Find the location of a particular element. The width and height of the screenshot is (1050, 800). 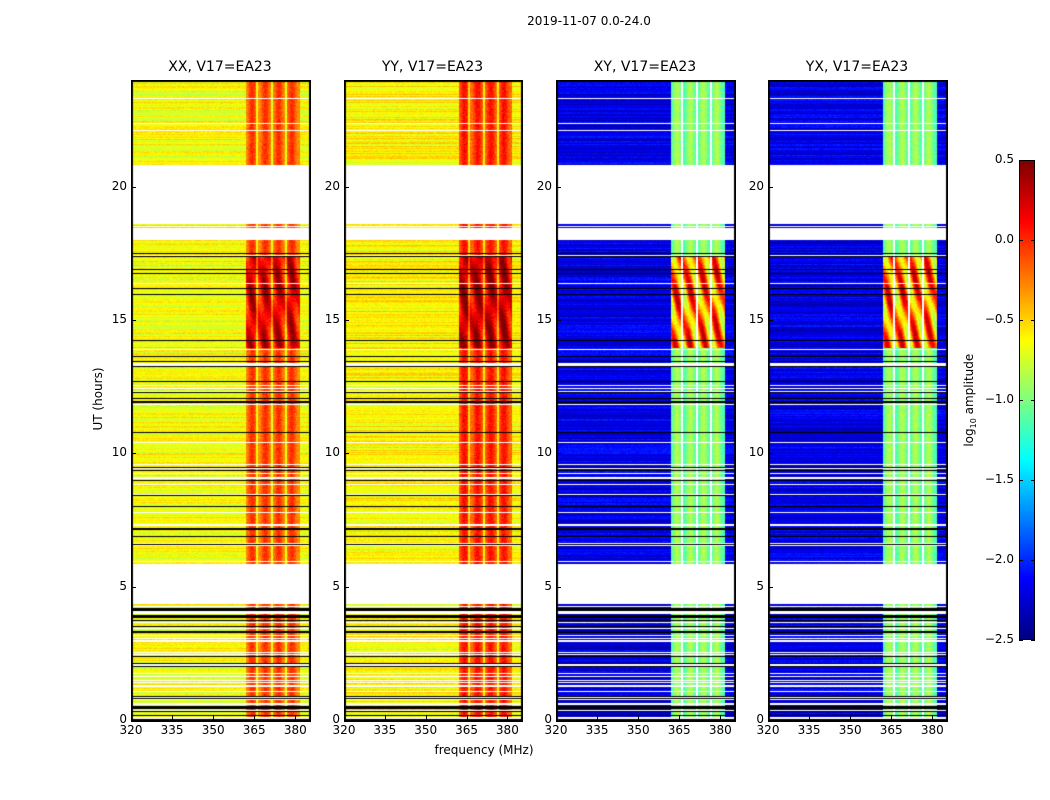

x-axis-label: frequency (MHz) is located at coordinates (484, 750).